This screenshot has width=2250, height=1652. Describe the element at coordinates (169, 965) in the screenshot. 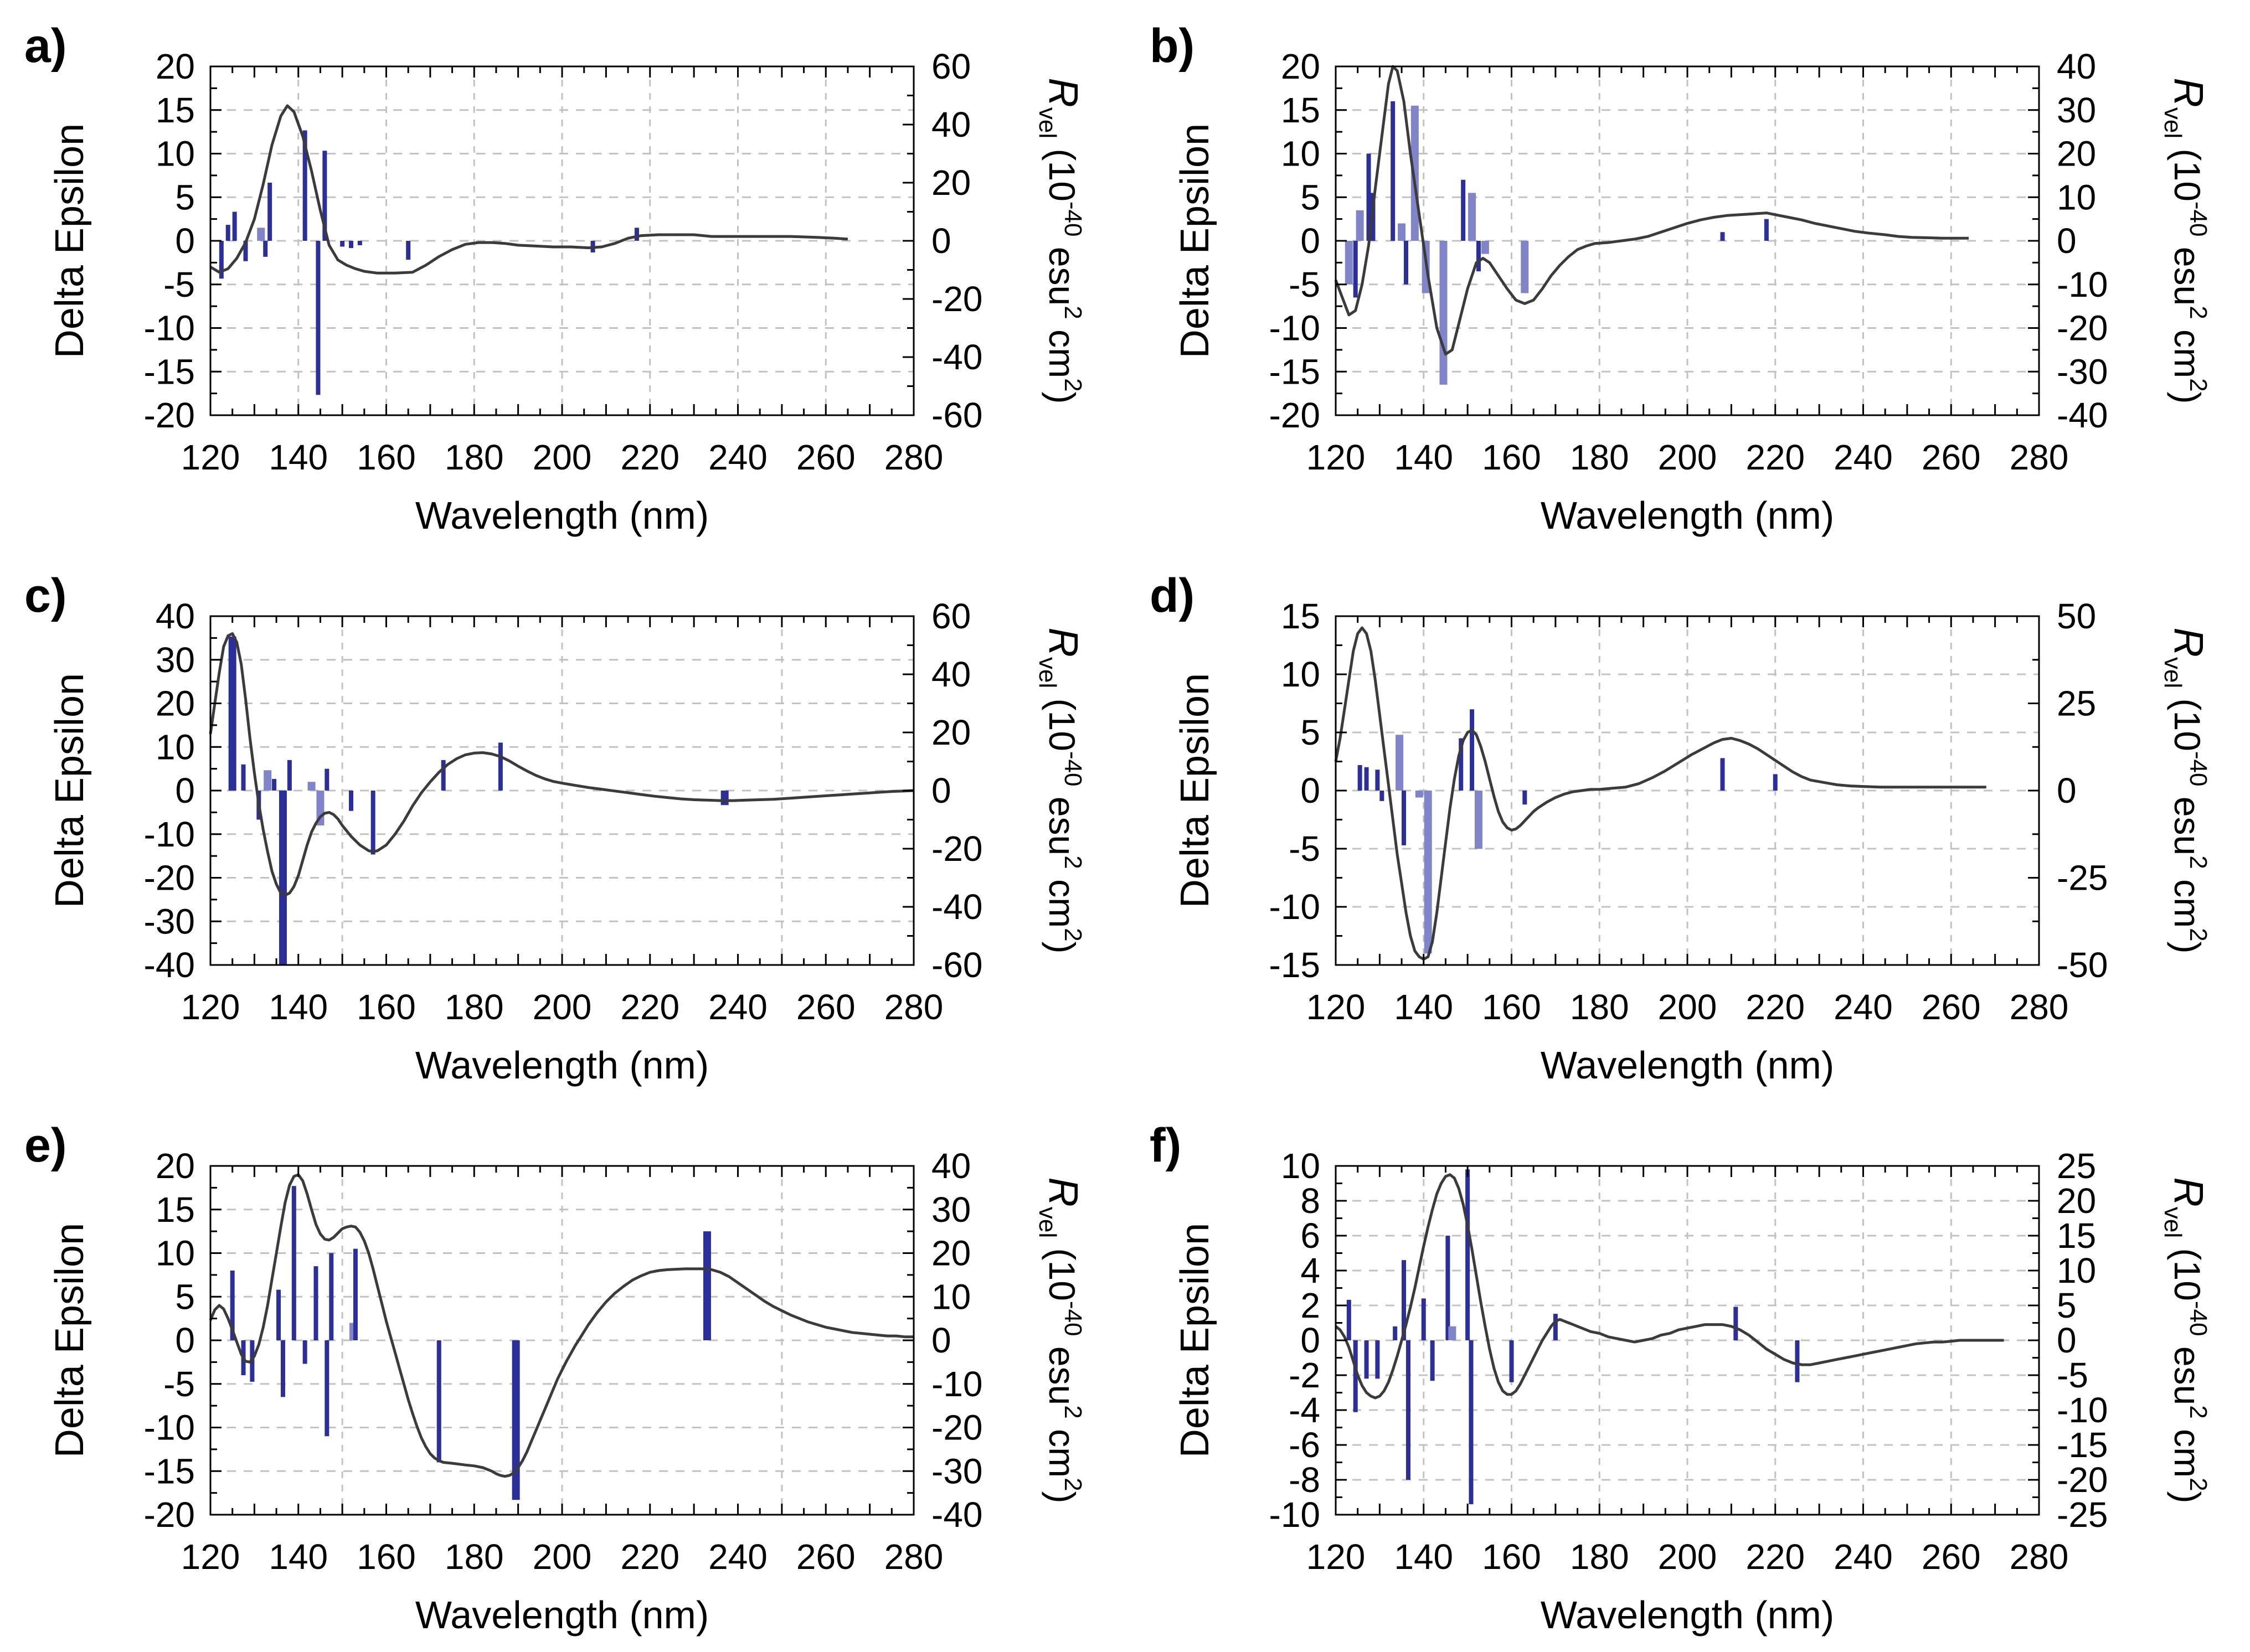

I see `left-tick-label: -40` at that location.